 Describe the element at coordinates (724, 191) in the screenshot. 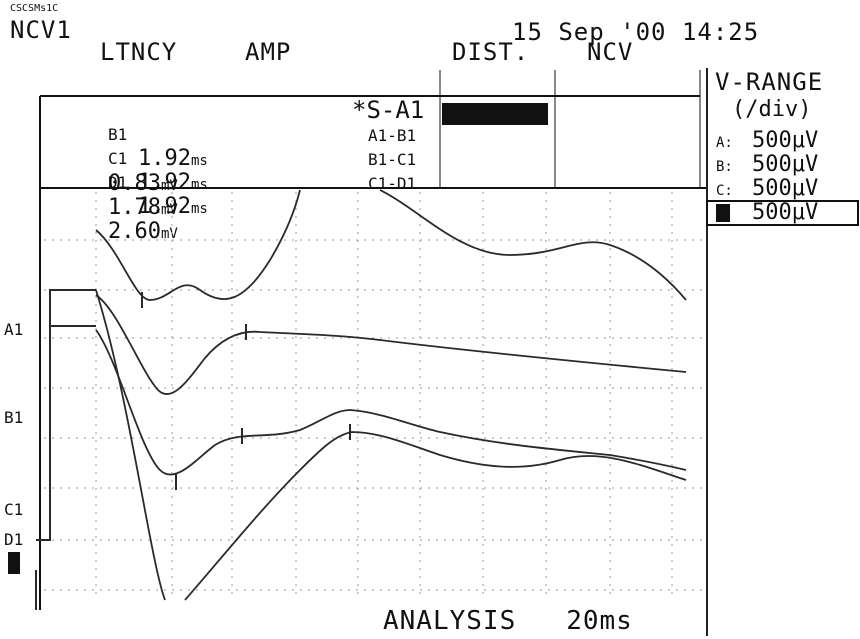

I see `channel-label: C:` at that location.